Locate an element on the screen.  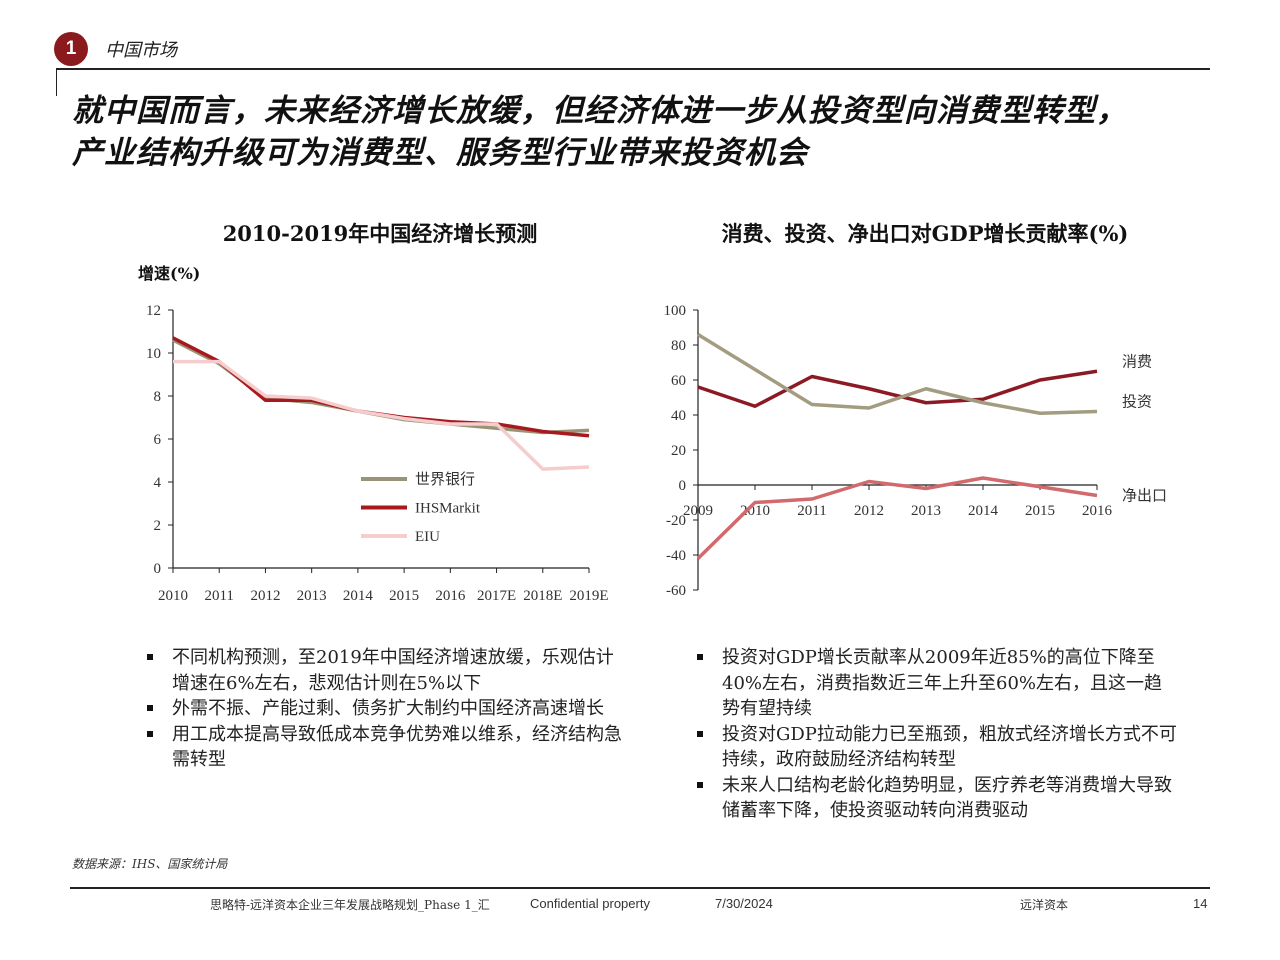
y-tick-label: 40 is located at coordinates (678, 416).